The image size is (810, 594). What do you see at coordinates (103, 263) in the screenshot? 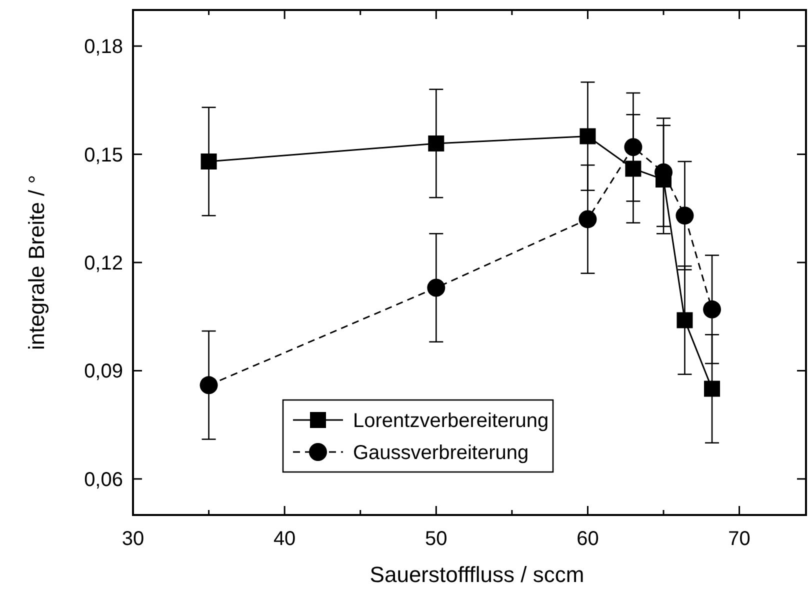
I see `y-tick-label: 0,12` at bounding box center [103, 263].